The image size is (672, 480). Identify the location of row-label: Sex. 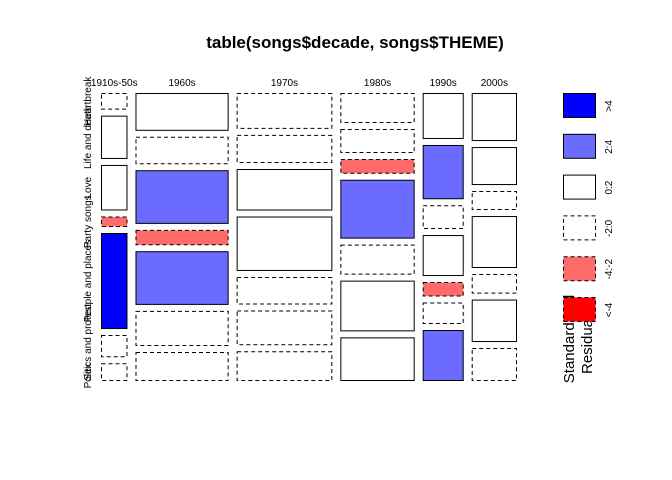
(88, 372).